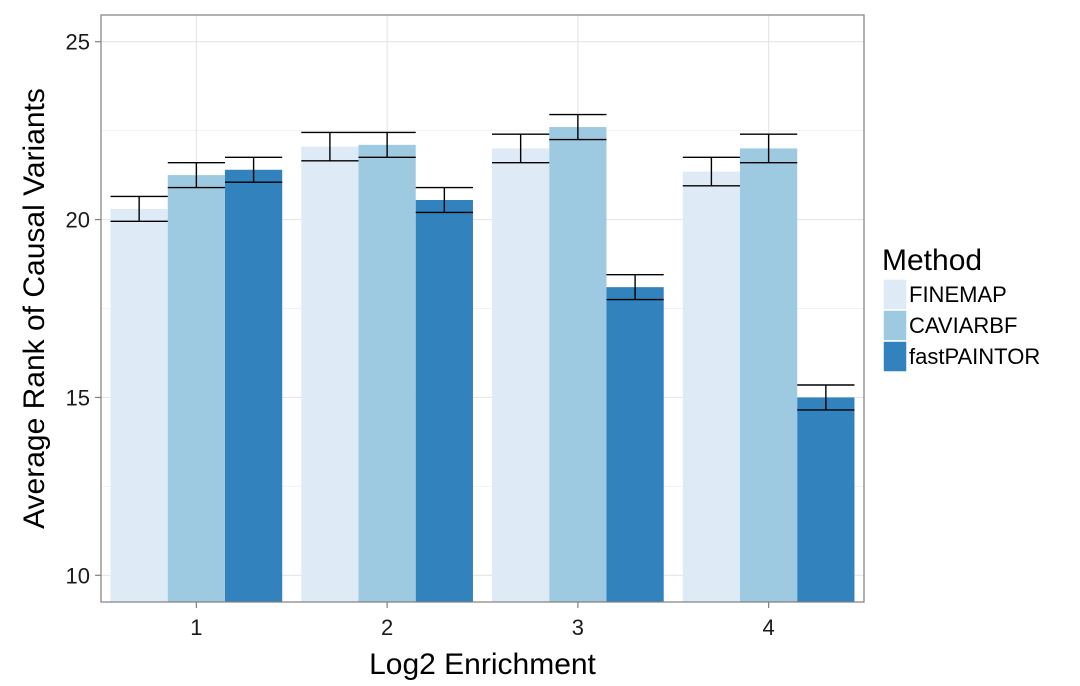 This screenshot has height=686, width=1080. What do you see at coordinates (482, 621) in the screenshot?
I see `x-axis: 1 2 3 4` at bounding box center [482, 621].